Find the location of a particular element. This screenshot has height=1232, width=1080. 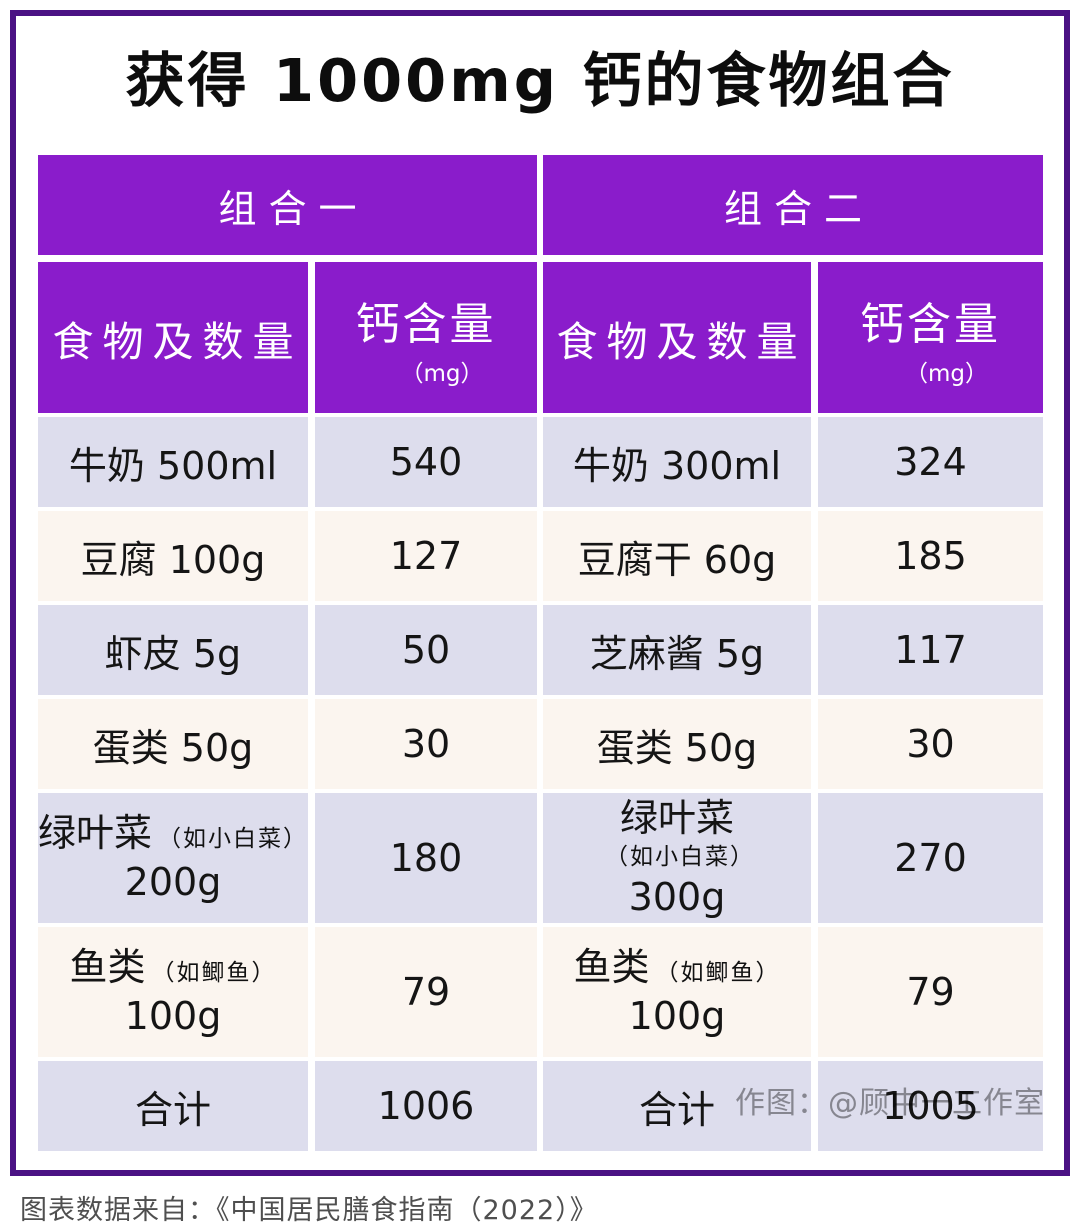

calcium-cell: 180 is located at coordinates (426, 858).